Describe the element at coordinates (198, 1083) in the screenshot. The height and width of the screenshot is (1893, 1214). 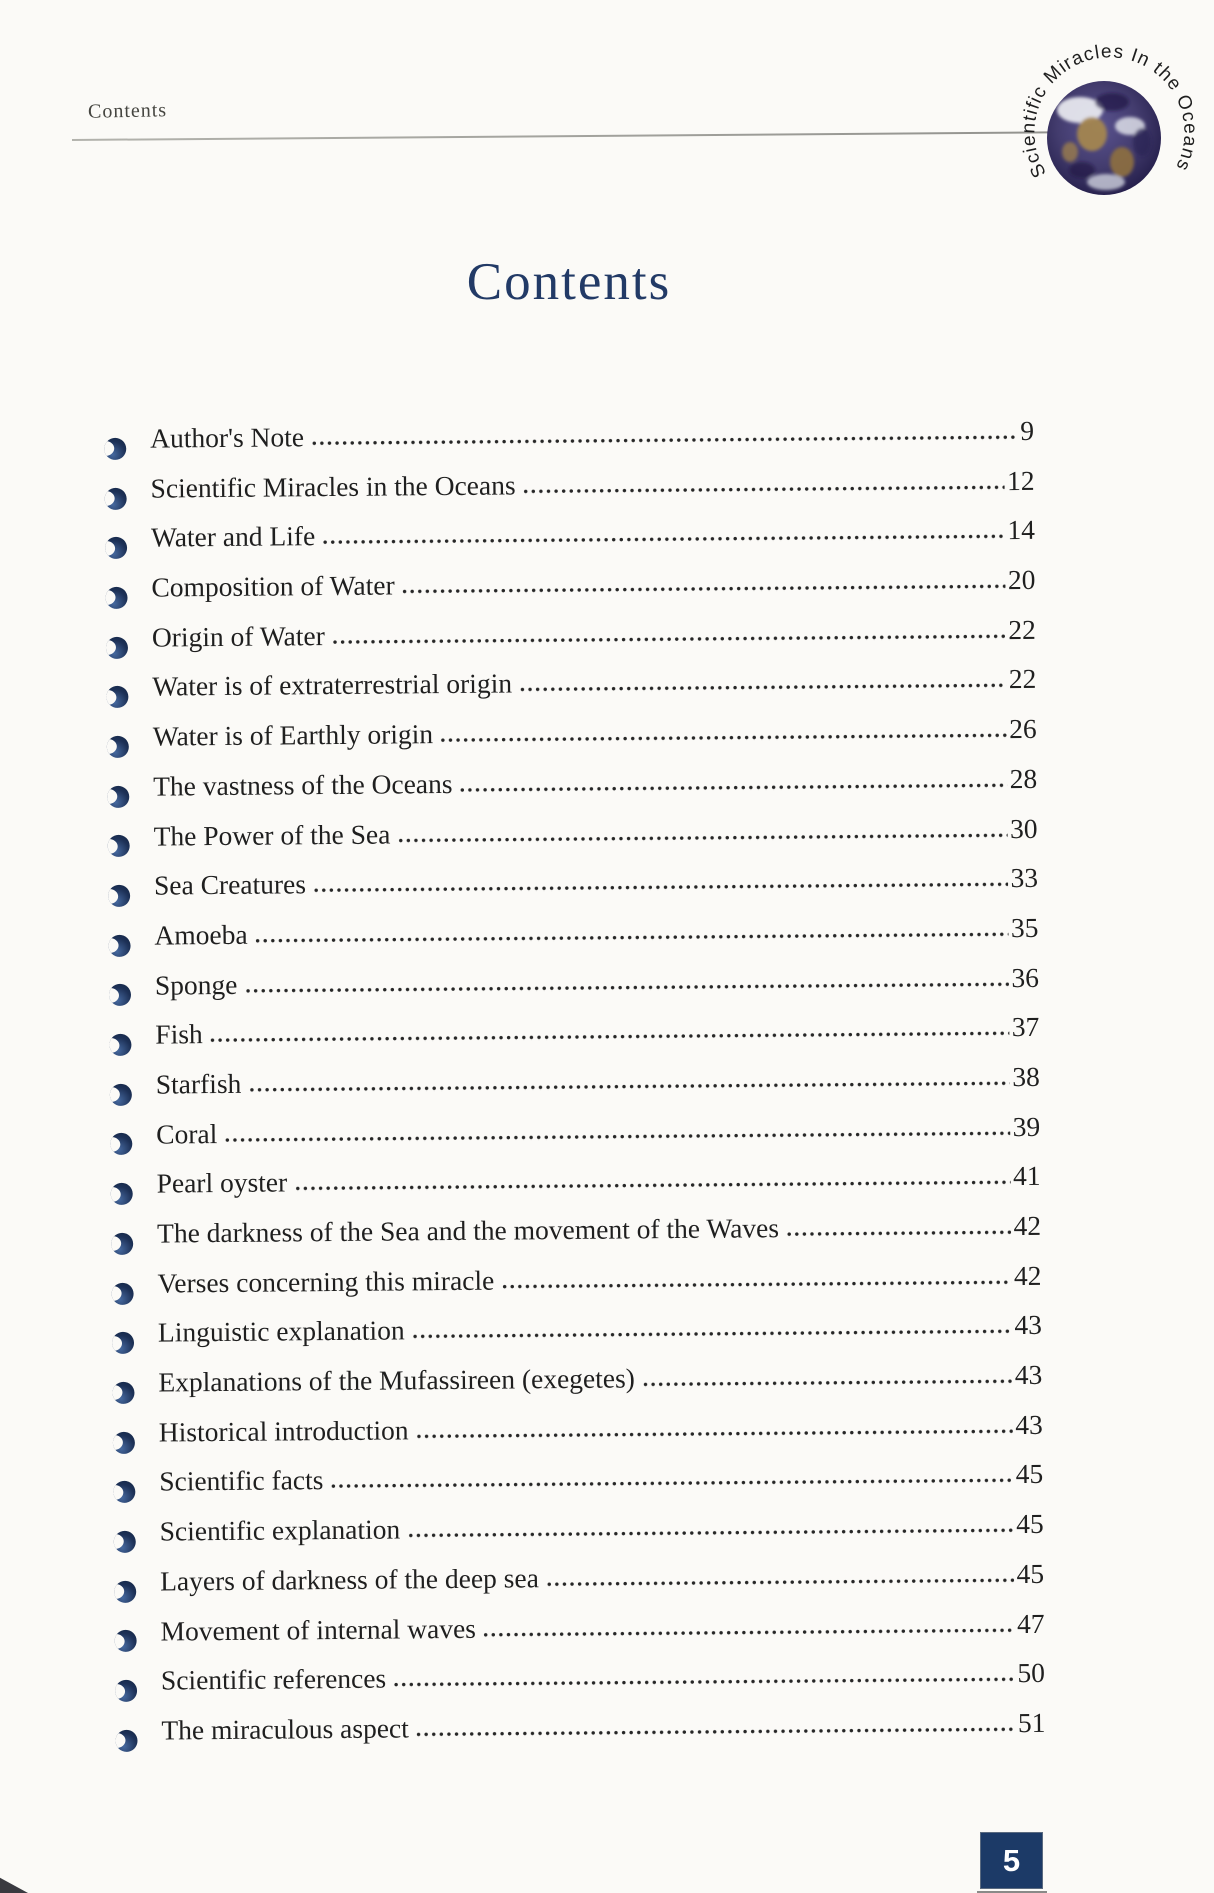
I see `toc-entry-label: Starfish` at that location.